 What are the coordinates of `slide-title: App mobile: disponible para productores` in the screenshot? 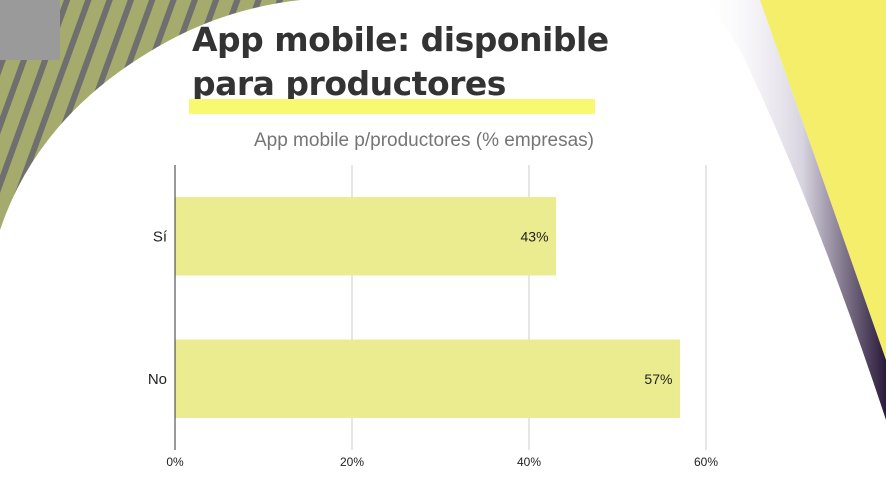 It's located at (422, 62).